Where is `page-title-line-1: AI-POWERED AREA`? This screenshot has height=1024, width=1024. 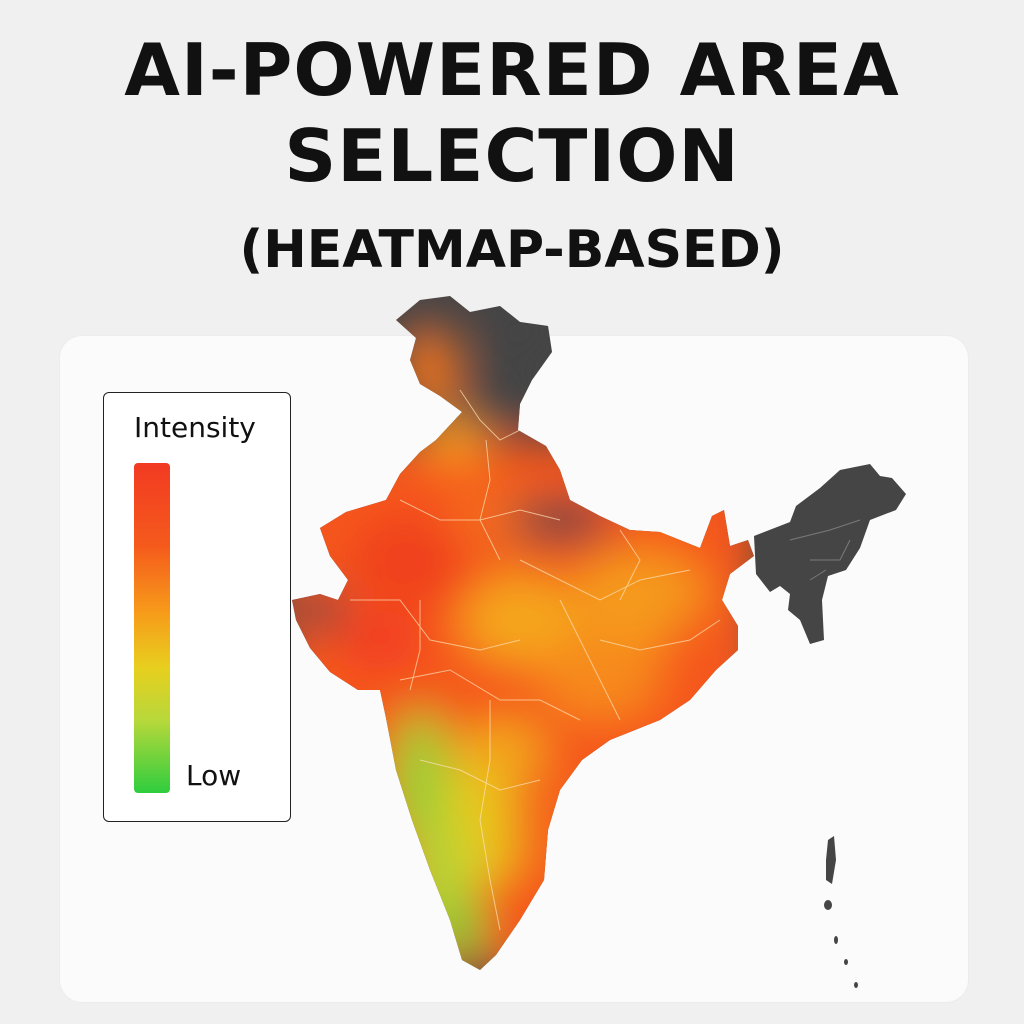
page-title-line-1: AI-POWERED AREA is located at coordinates (512, 70).